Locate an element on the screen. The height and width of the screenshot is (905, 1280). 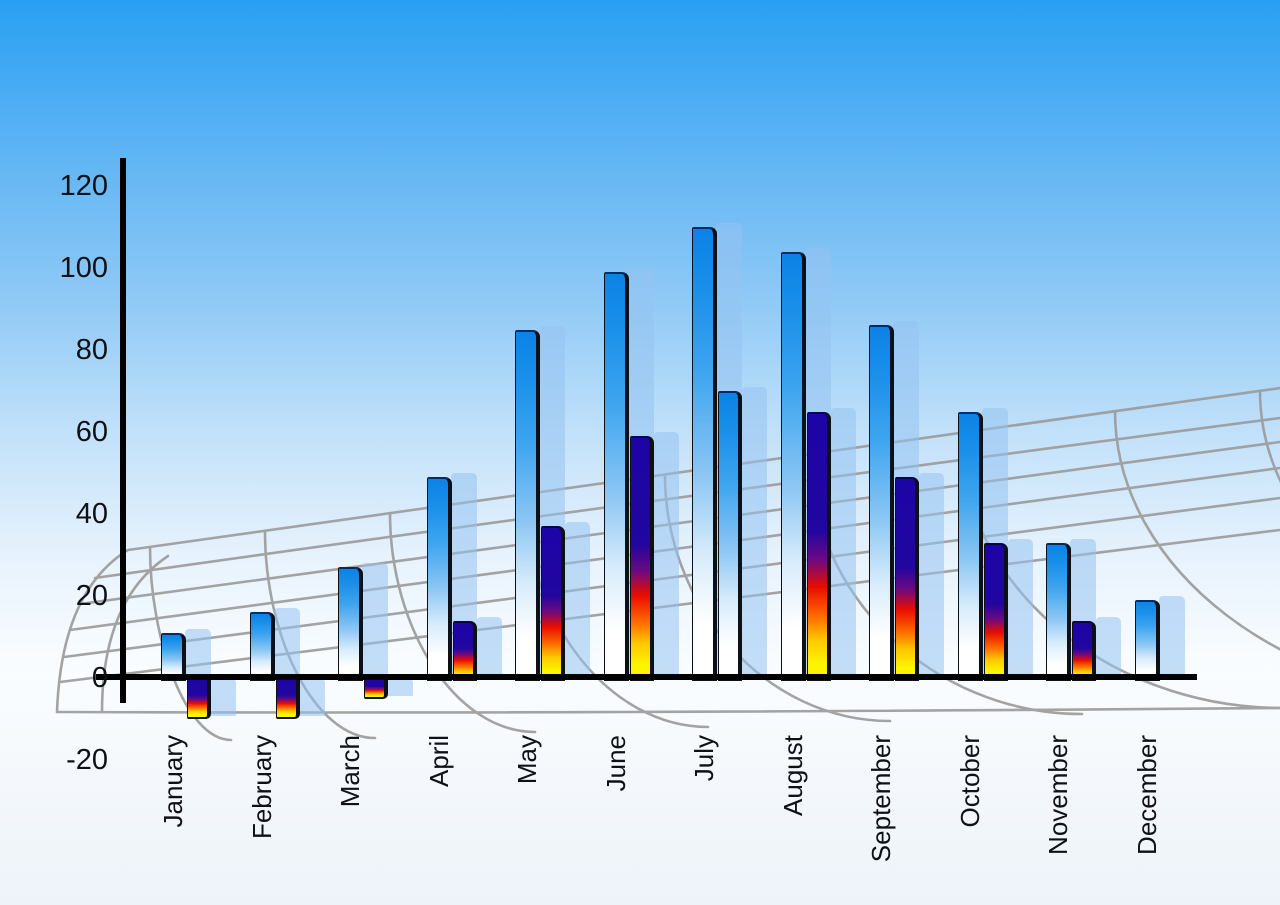
y-tick-label-120: 120 is located at coordinates (83, 186).